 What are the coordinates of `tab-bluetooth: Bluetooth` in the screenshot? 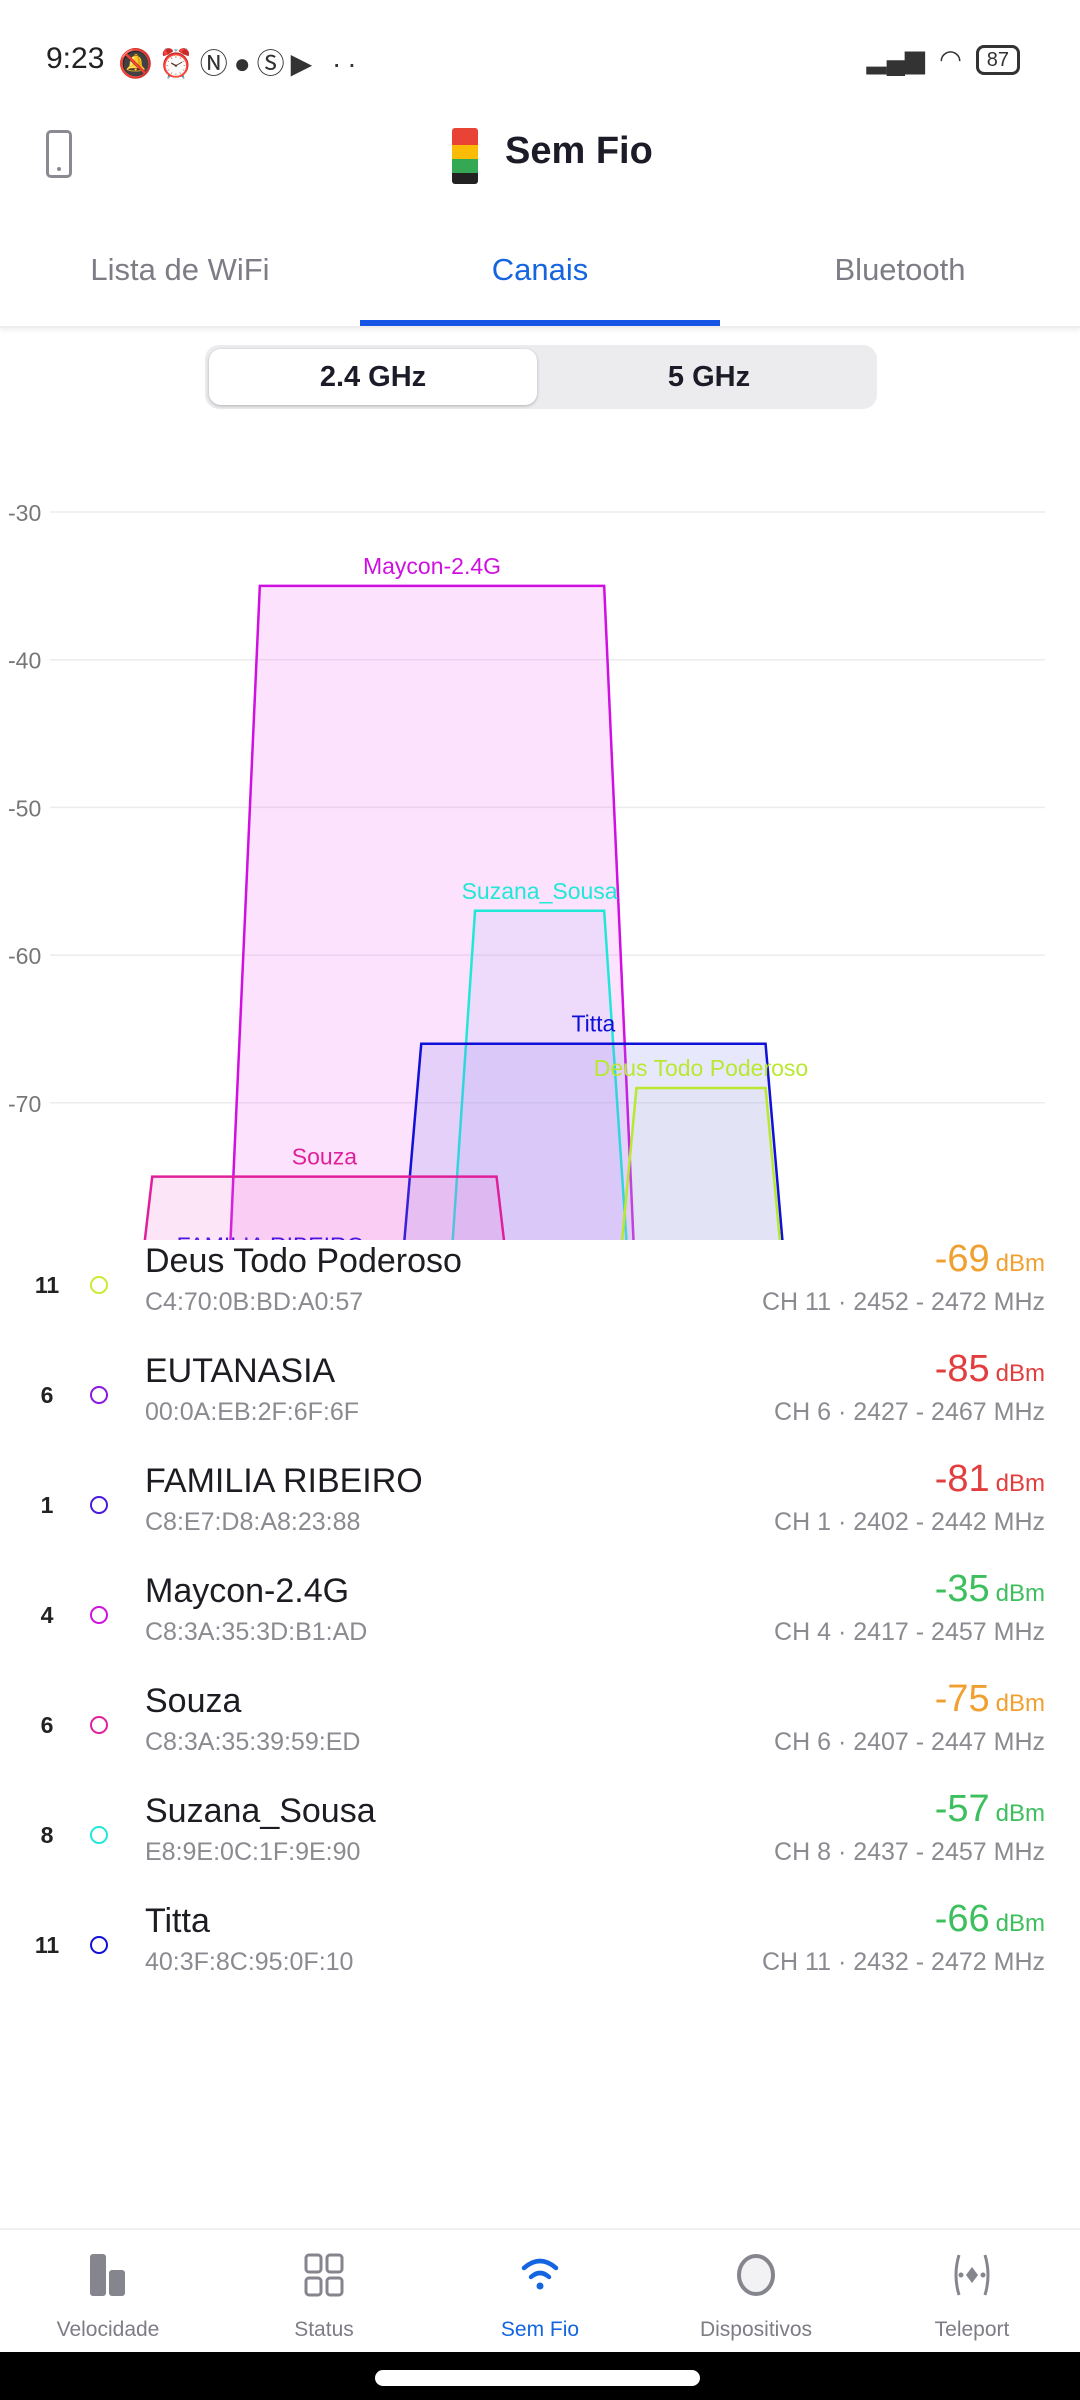 It's located at (900, 269).